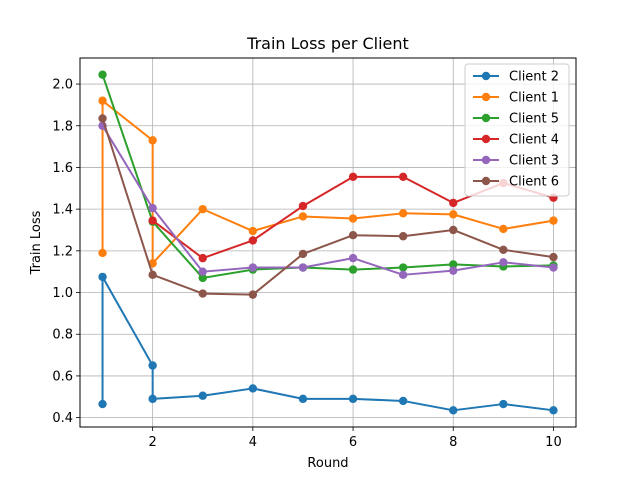  What do you see at coordinates (534, 77) in the screenshot?
I see `legend-label: Client 2` at bounding box center [534, 77].